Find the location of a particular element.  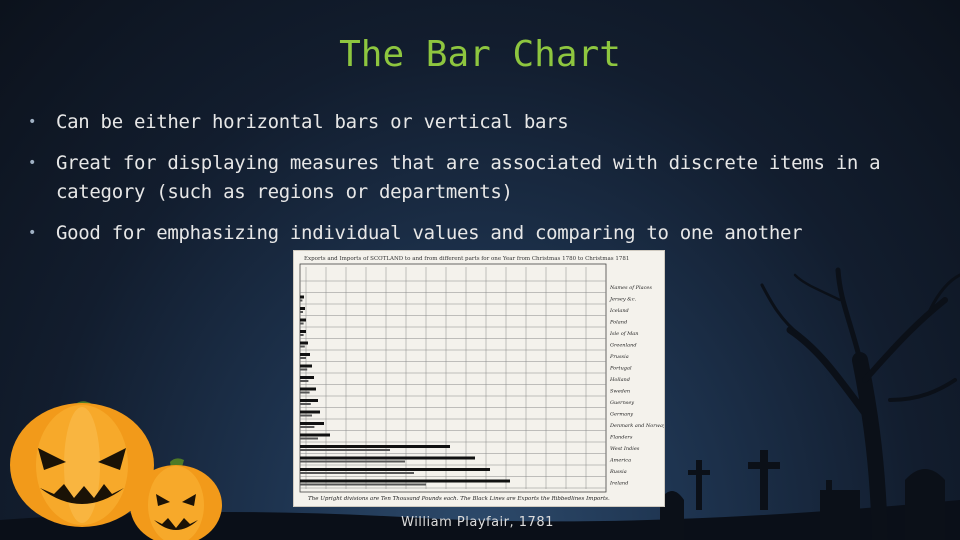

figure-caption: William Playfair, 1781 is located at coordinates (477, 522).